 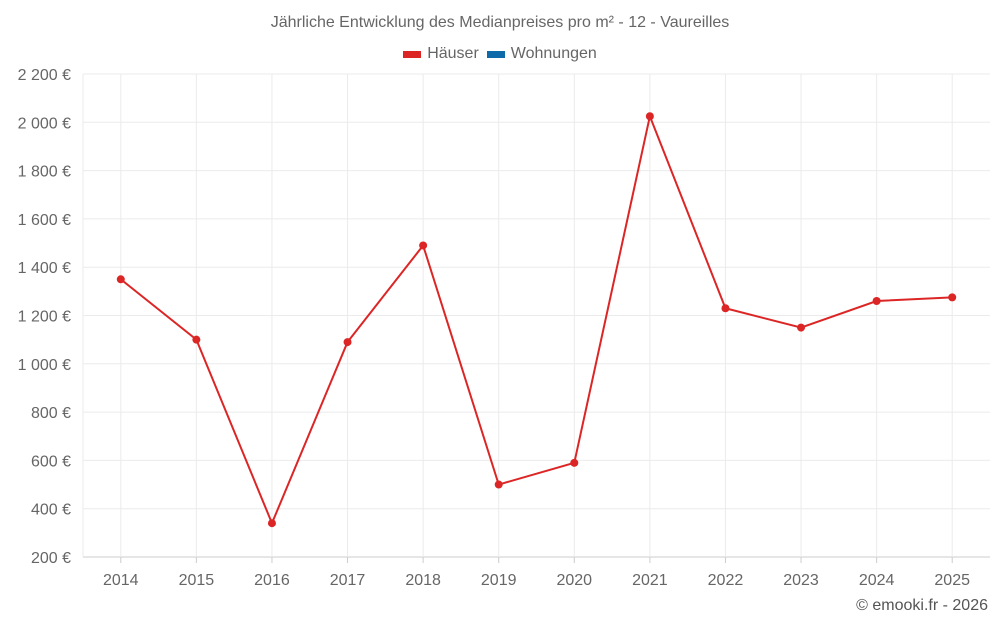 I want to click on x-tick-label: 2019, so click(x=499, y=580).